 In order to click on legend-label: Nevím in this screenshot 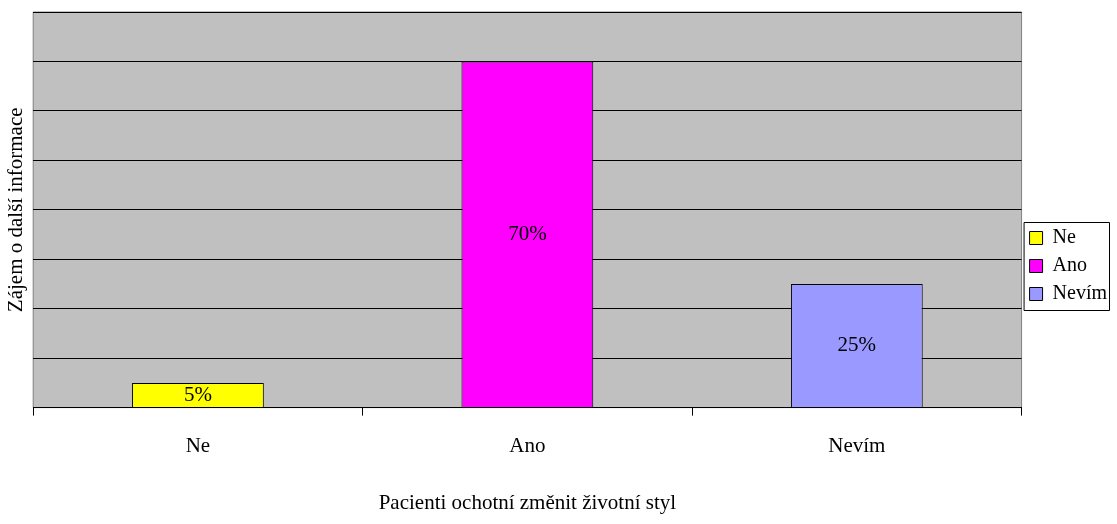, I will do `click(1080, 292)`.